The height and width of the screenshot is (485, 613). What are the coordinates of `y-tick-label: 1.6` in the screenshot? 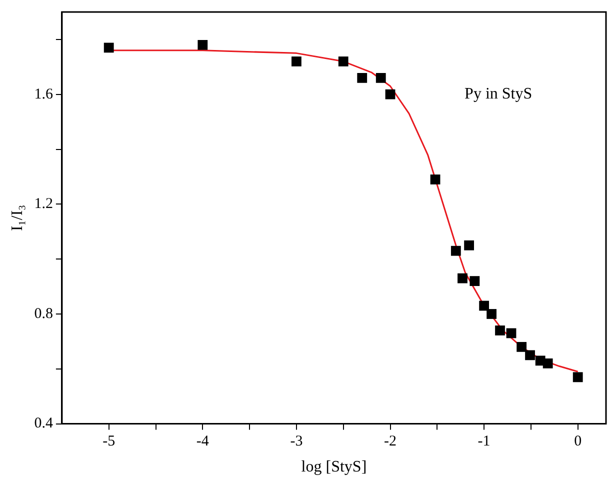 It's located at (44, 94).